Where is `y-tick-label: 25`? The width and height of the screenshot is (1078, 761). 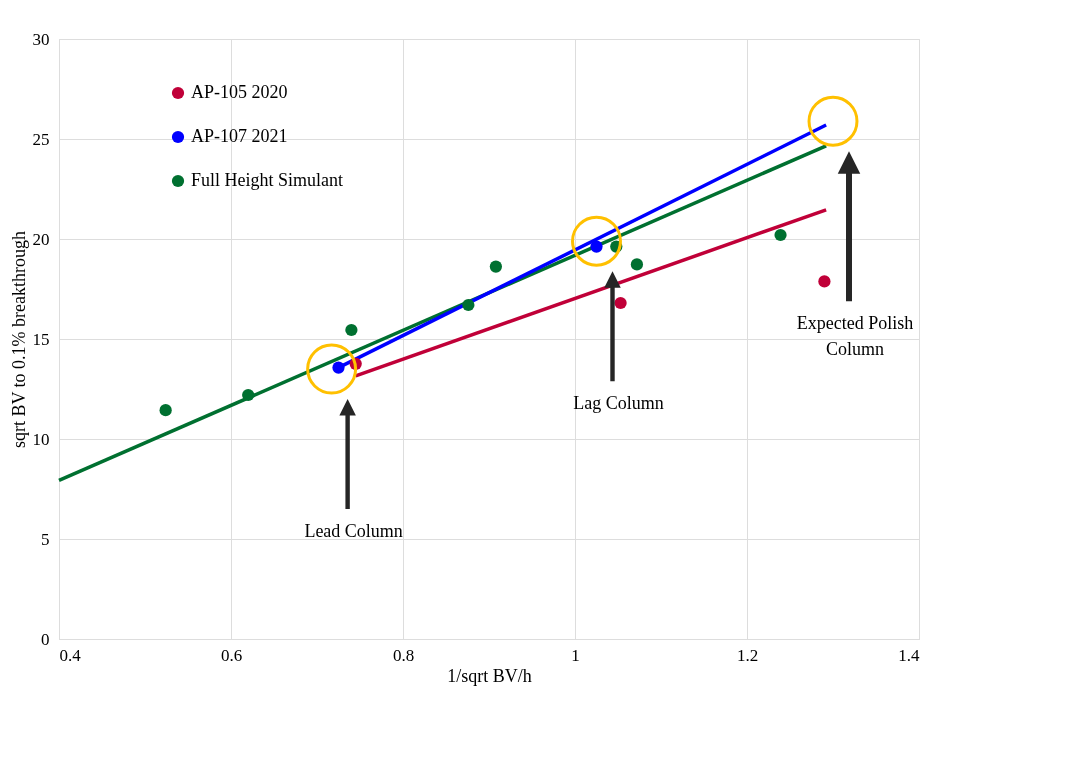 y-tick-label: 25 is located at coordinates (41, 139).